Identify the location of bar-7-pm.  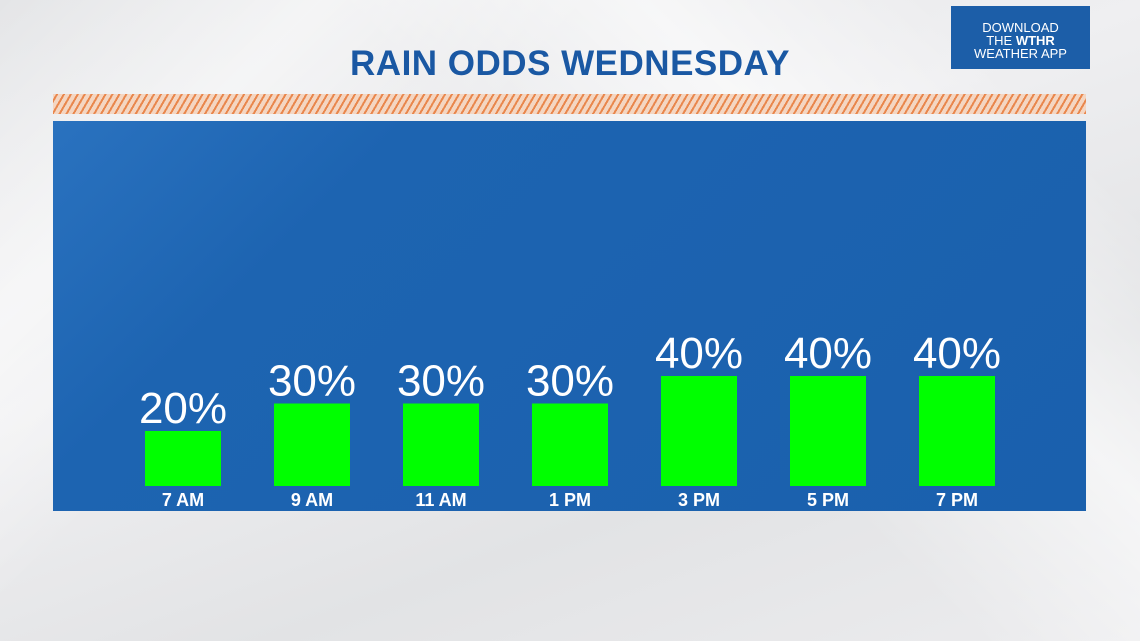
(957, 431).